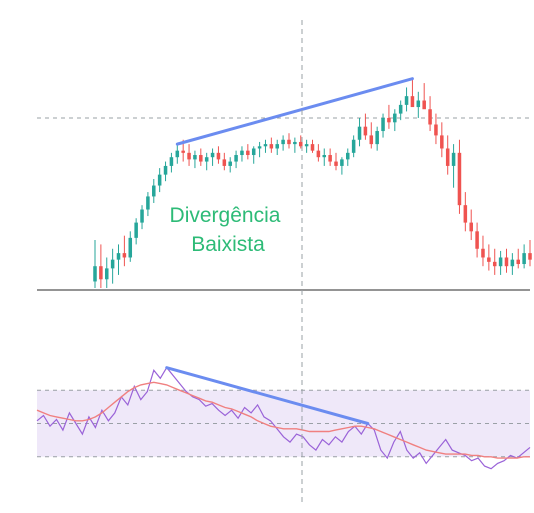 The image size is (534, 513). I want to click on oscillator-moving-average-line, so click(283, 420).